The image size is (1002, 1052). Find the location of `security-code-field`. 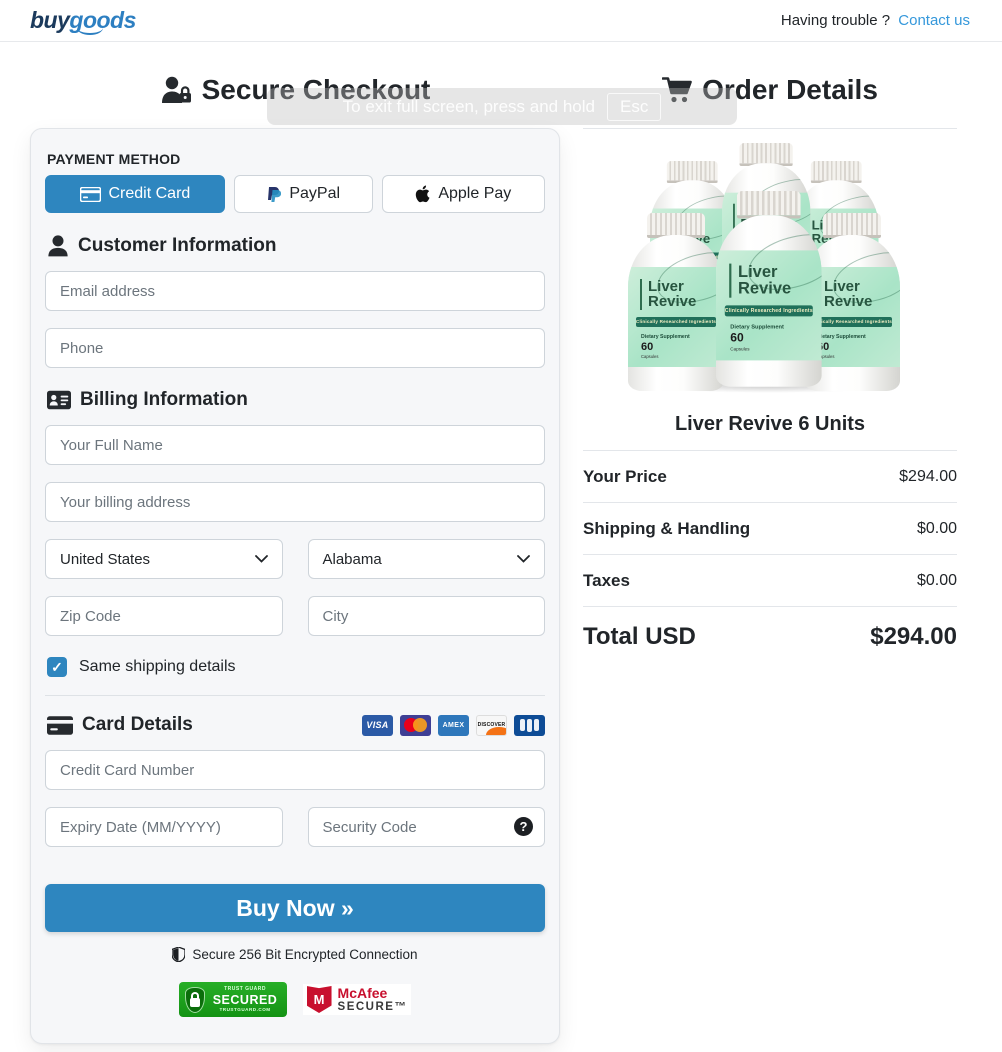

security-code-field is located at coordinates (426, 827).